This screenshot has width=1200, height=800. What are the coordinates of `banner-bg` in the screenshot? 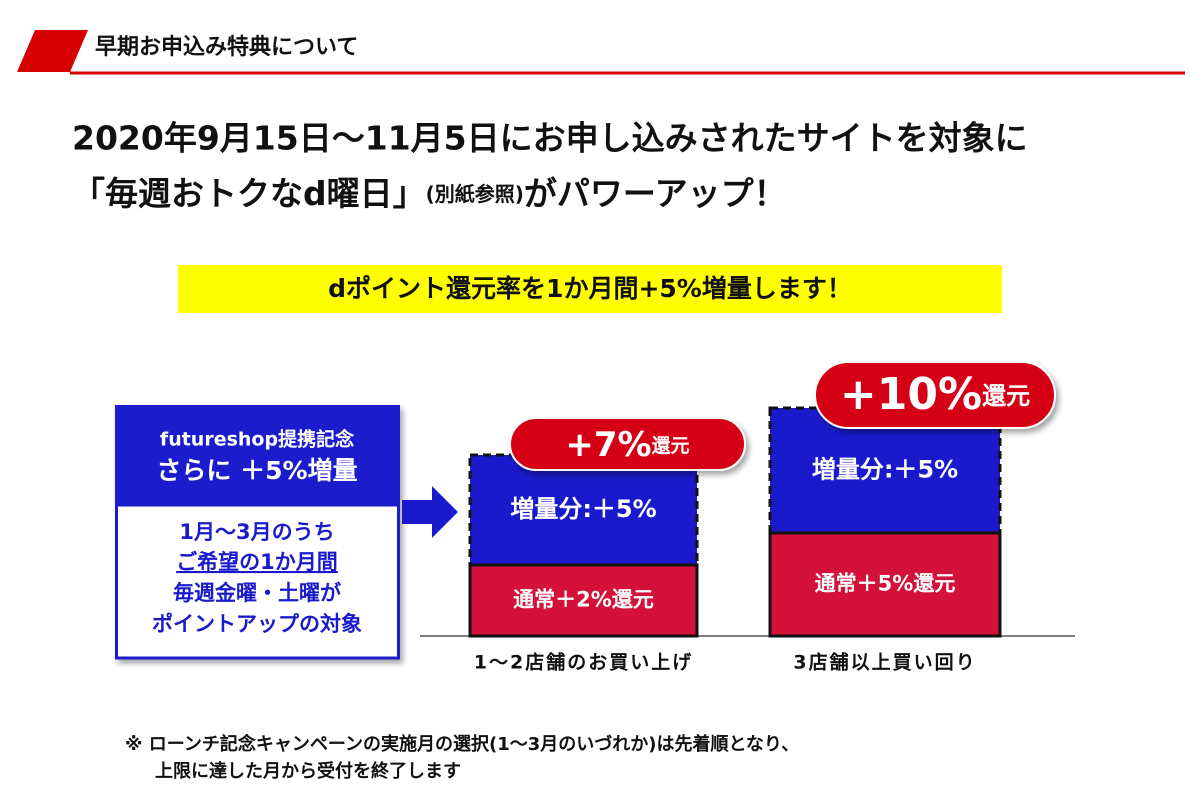 It's located at (590, 289).